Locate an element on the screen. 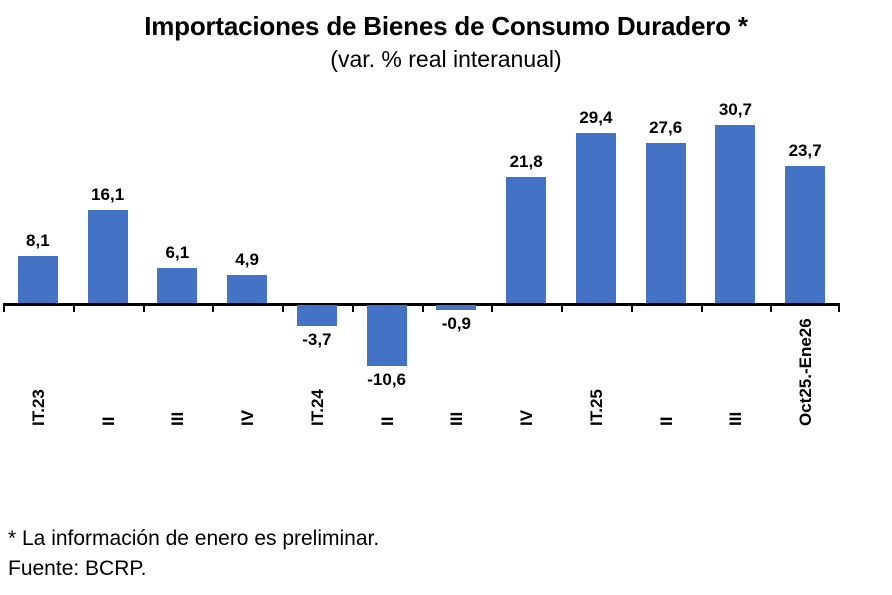 This screenshot has width=892, height=595. axis-end-cap-right is located at coordinates (839, 307).